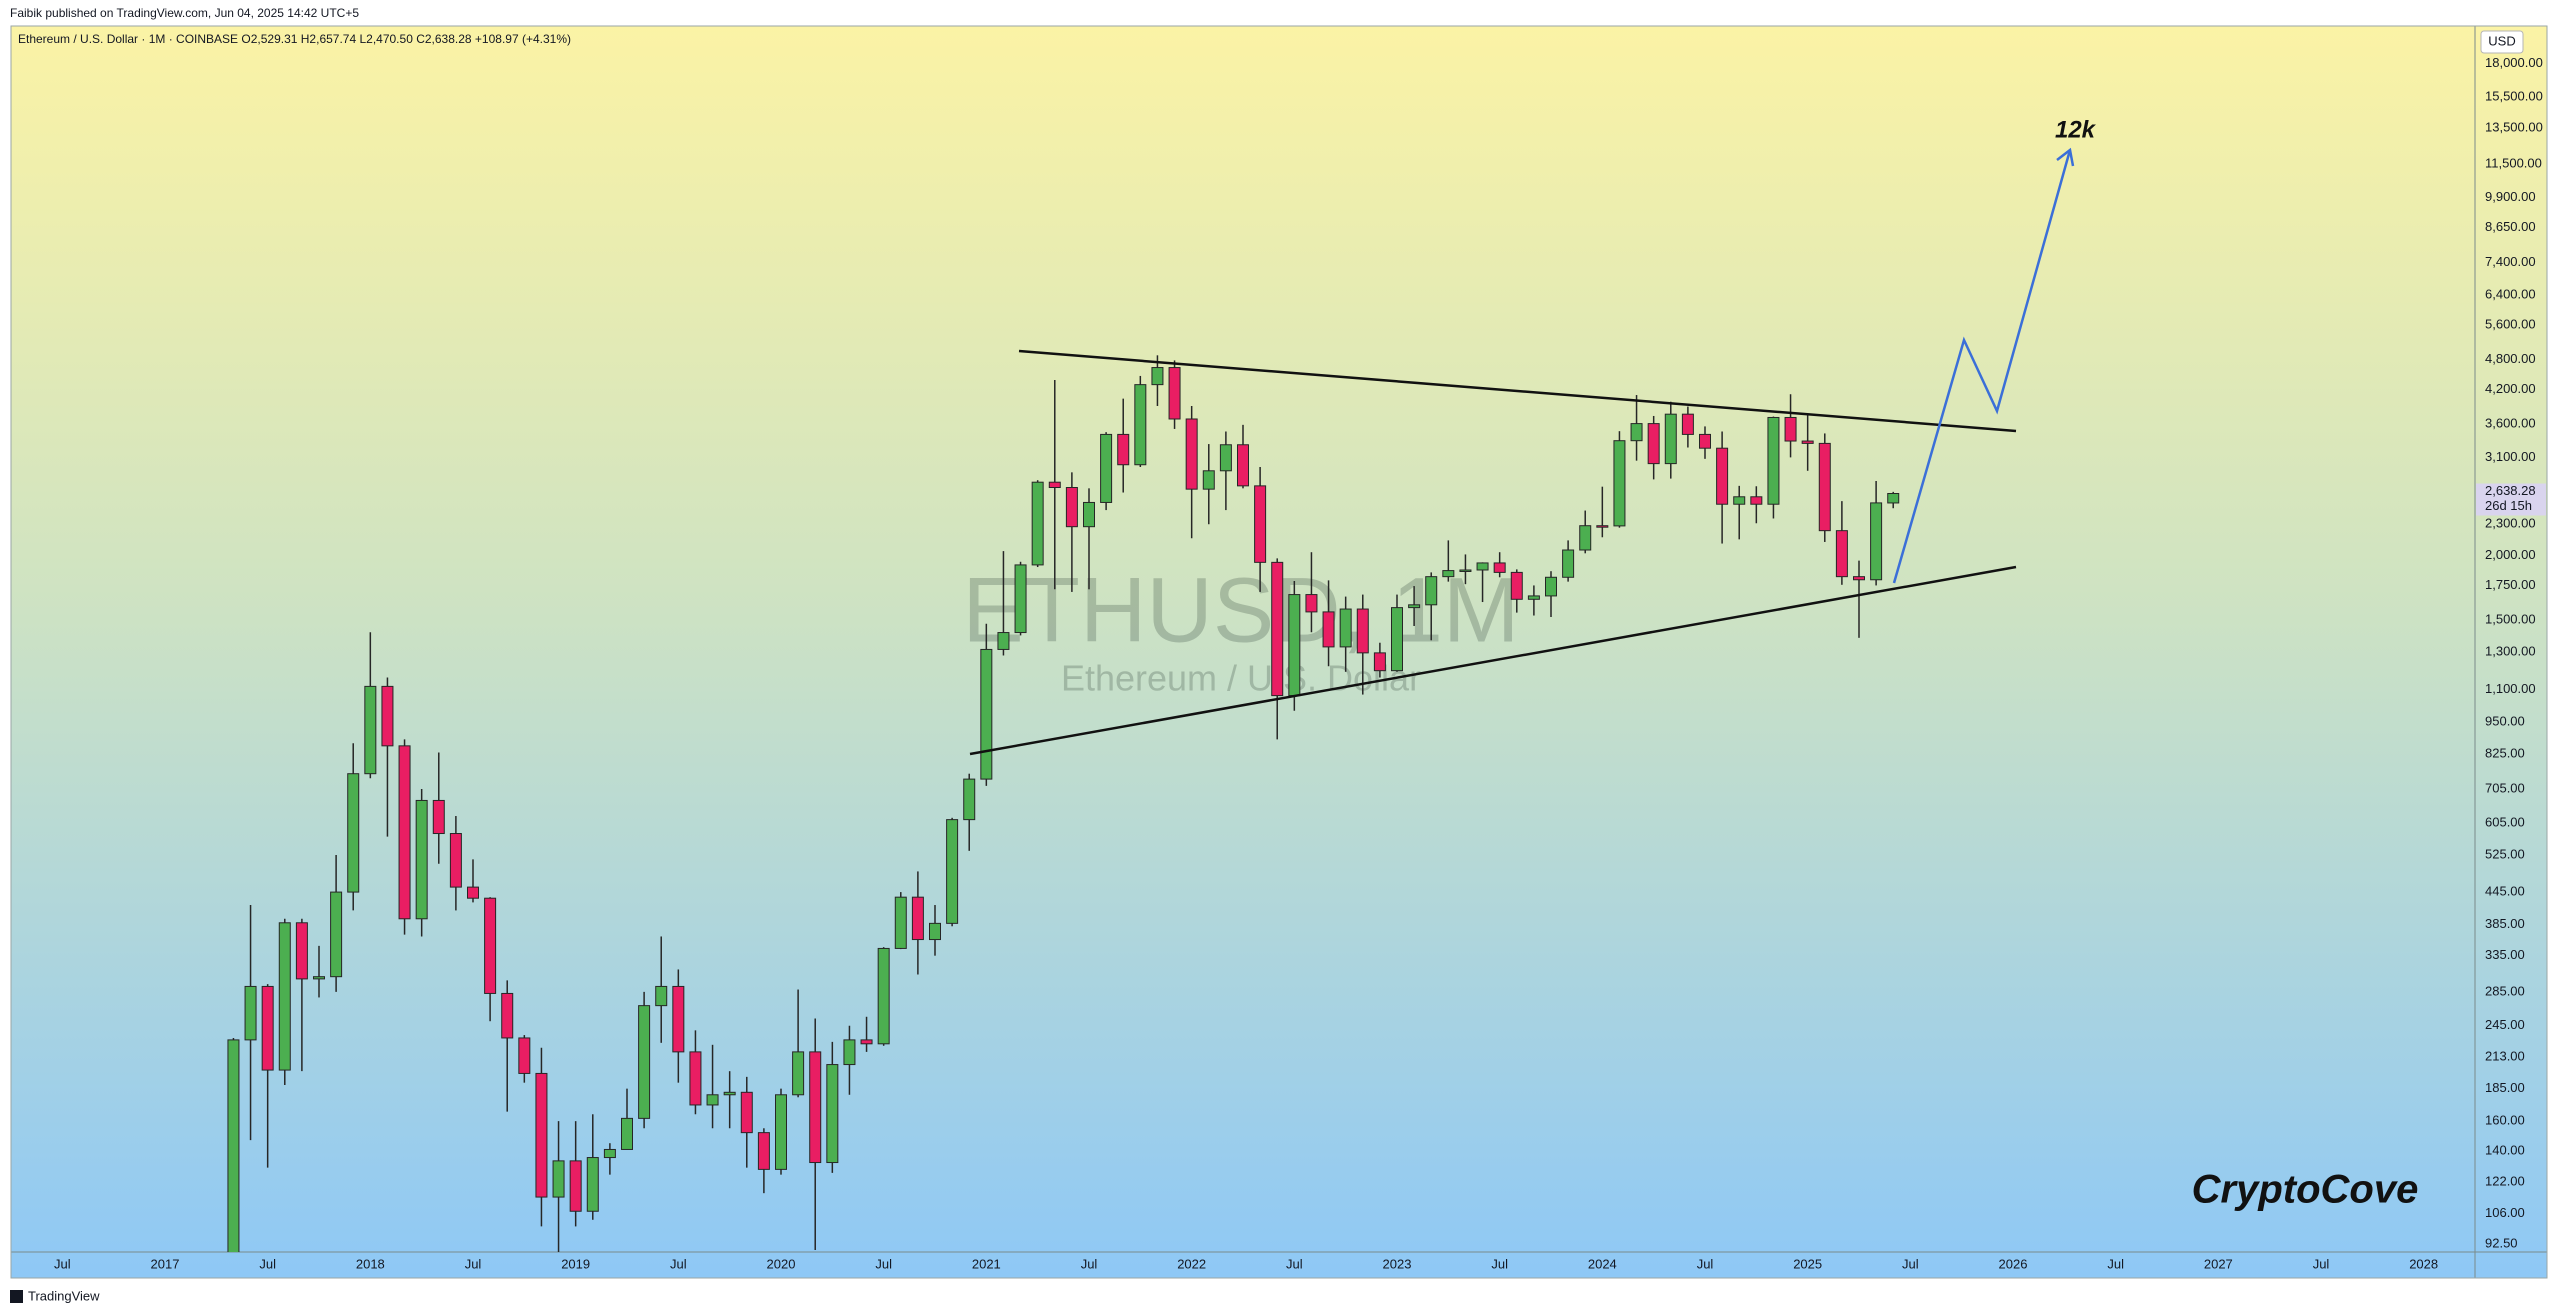  I want to click on y-tick-label: 385.00, so click(2505, 923).